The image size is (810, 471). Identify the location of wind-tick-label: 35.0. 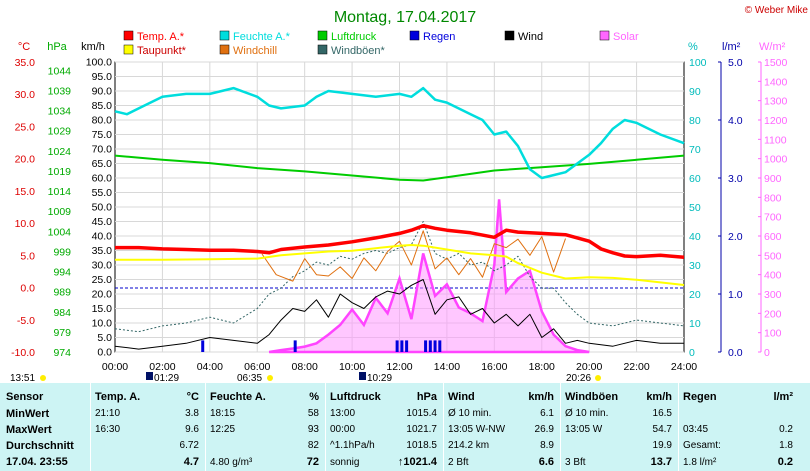
(102, 251).